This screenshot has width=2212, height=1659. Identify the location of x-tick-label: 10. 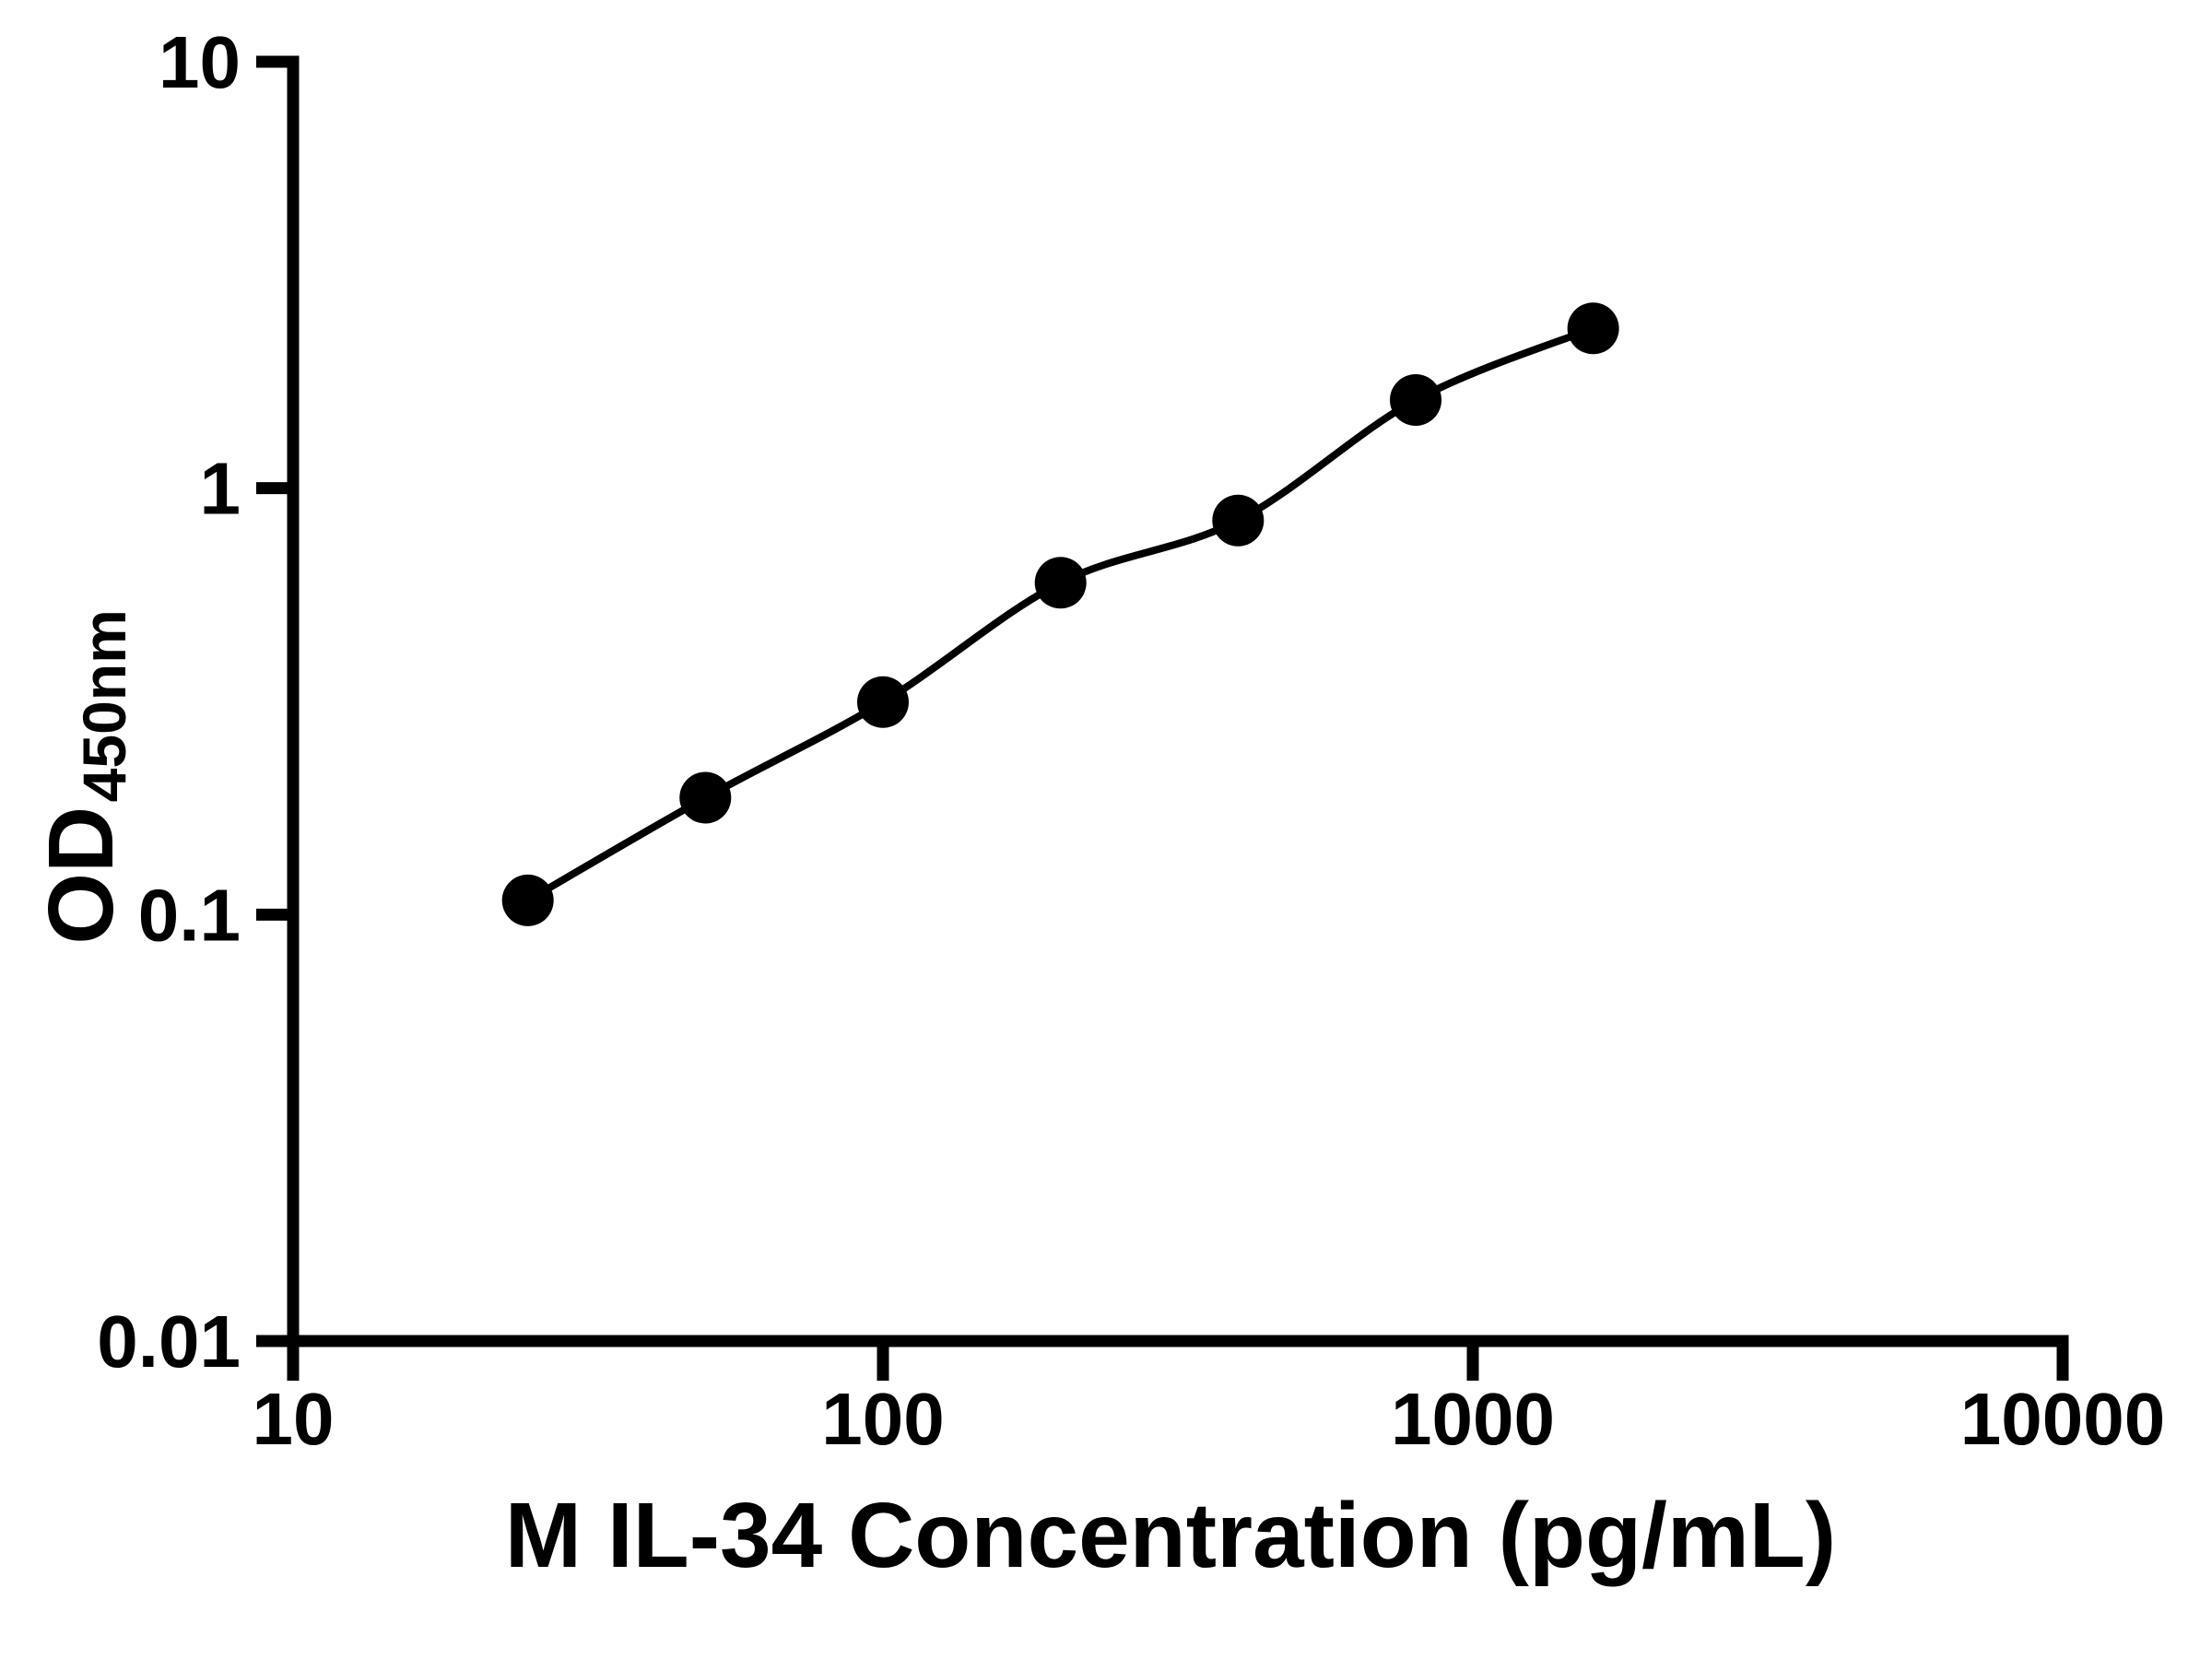
(294, 1419).